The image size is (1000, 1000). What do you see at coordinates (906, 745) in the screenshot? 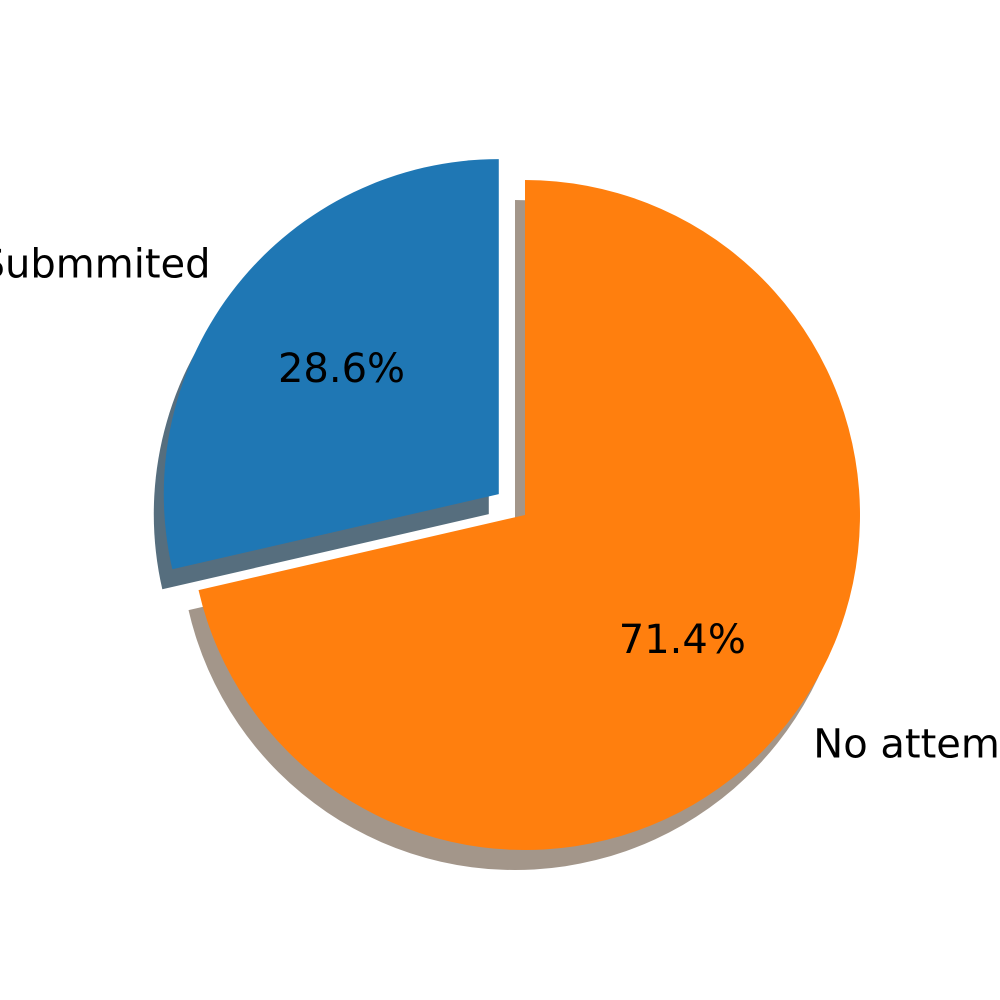
I see `slice-label-no-attempt: No attempt` at bounding box center [906, 745].